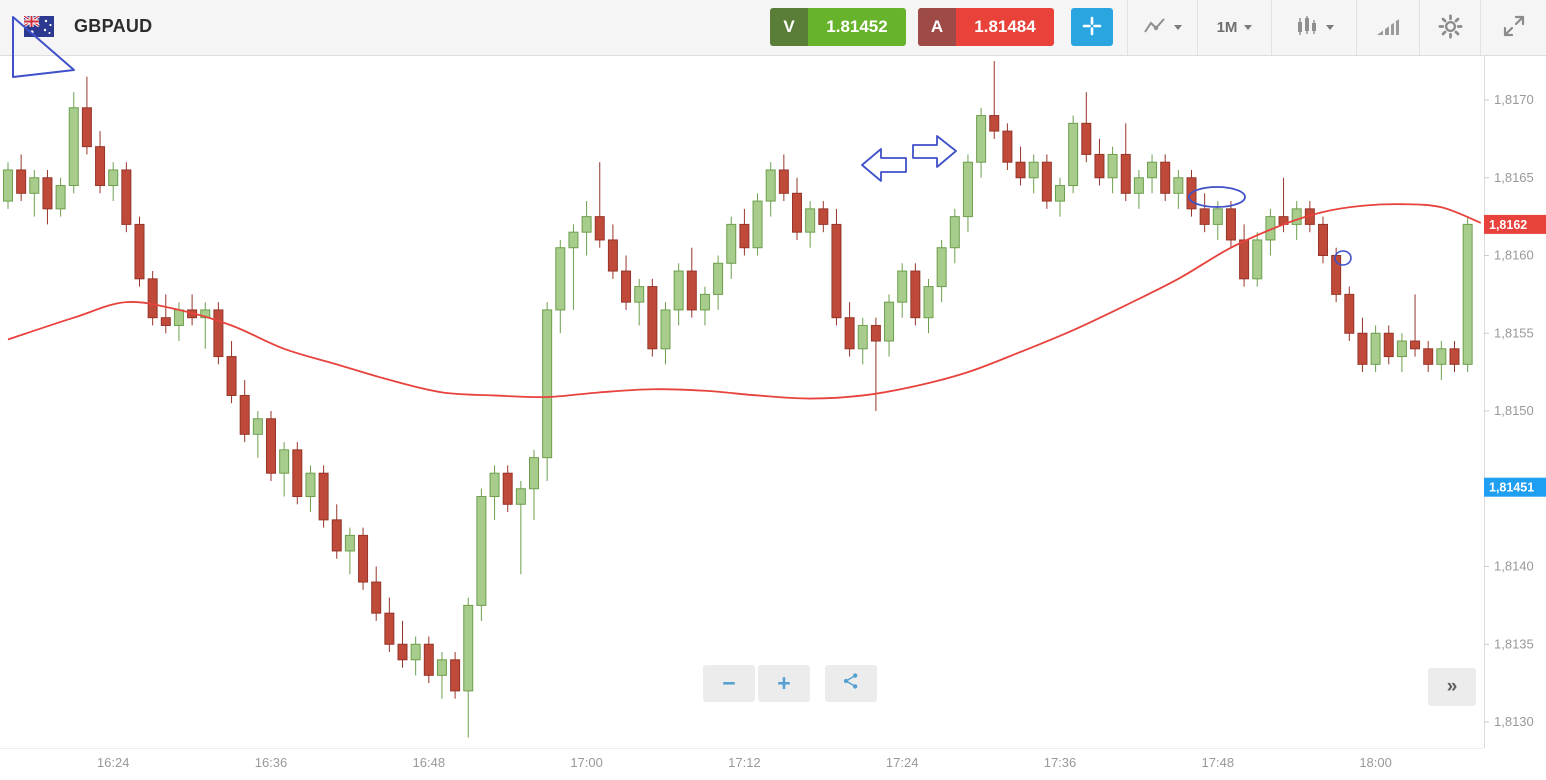  Describe the element at coordinates (1375, 762) in the screenshot. I see `svg-text: 18:00` at that location.